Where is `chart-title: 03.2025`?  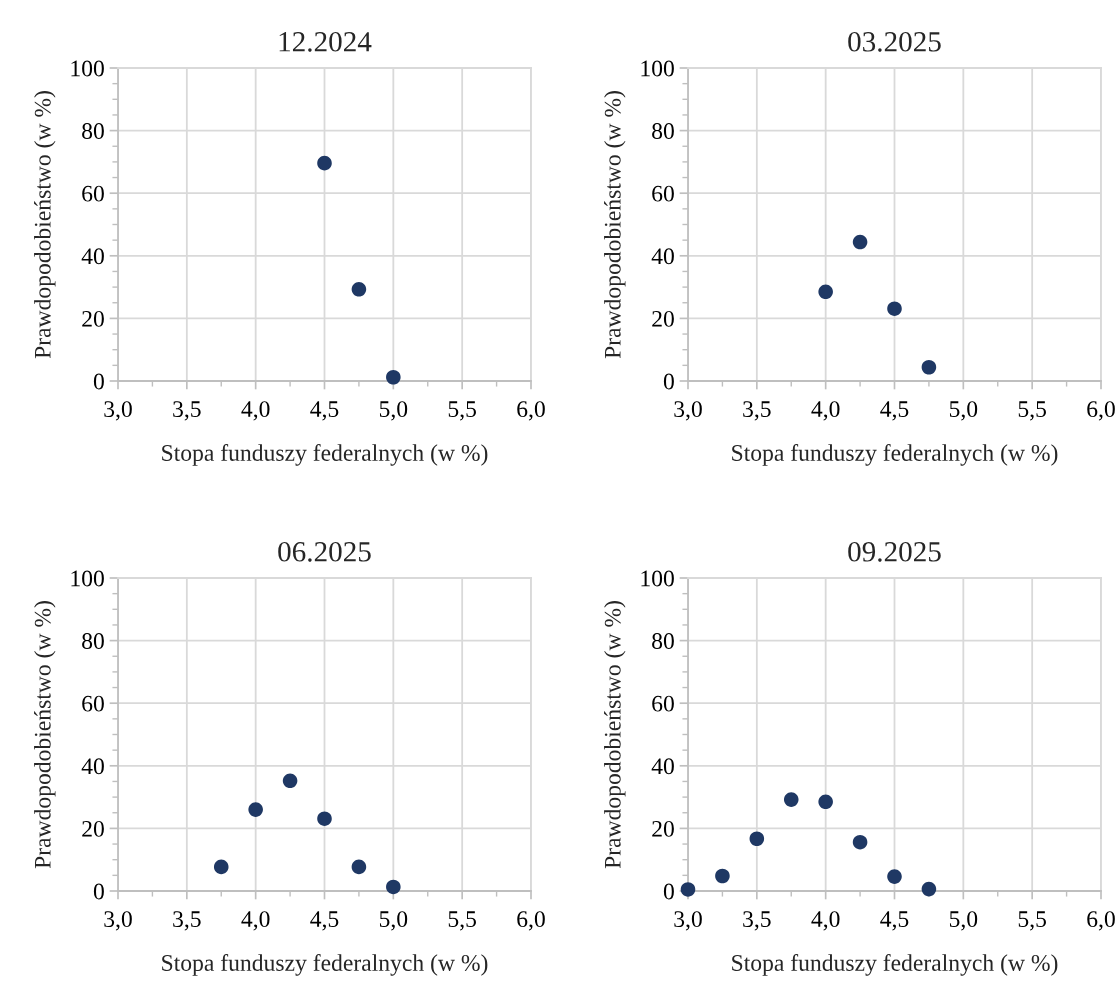
chart-title: 03.2025 is located at coordinates (894, 41).